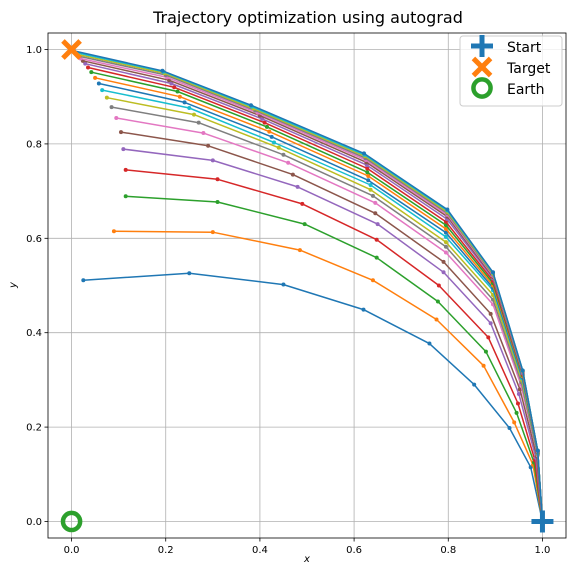 This screenshot has height=576, width=576. What do you see at coordinates (34, 239) in the screenshot?
I see `y-tick-label: 0.6` at bounding box center [34, 239].